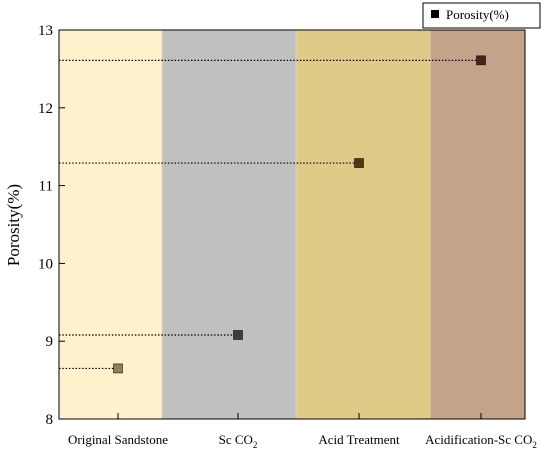 The width and height of the screenshot is (550, 457). I want to click on x-tick-label: Sc CO2, so click(238, 441).